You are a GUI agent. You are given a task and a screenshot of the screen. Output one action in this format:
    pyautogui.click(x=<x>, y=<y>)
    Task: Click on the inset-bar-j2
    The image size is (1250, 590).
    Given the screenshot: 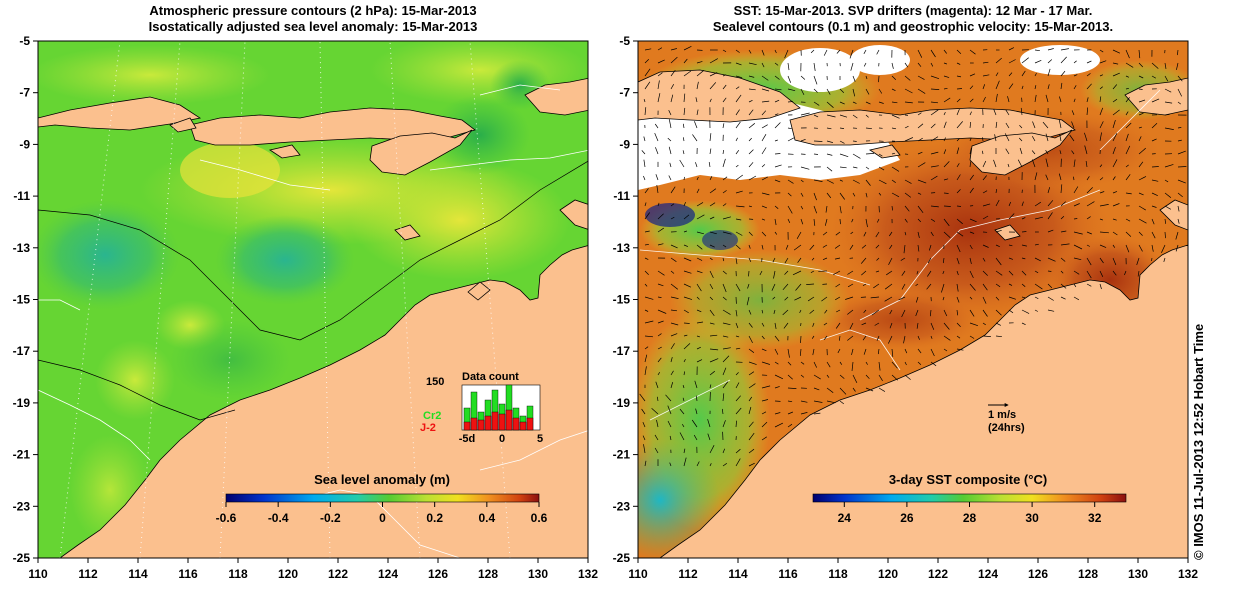 What is the action you would take?
    pyautogui.click(x=467, y=426)
    